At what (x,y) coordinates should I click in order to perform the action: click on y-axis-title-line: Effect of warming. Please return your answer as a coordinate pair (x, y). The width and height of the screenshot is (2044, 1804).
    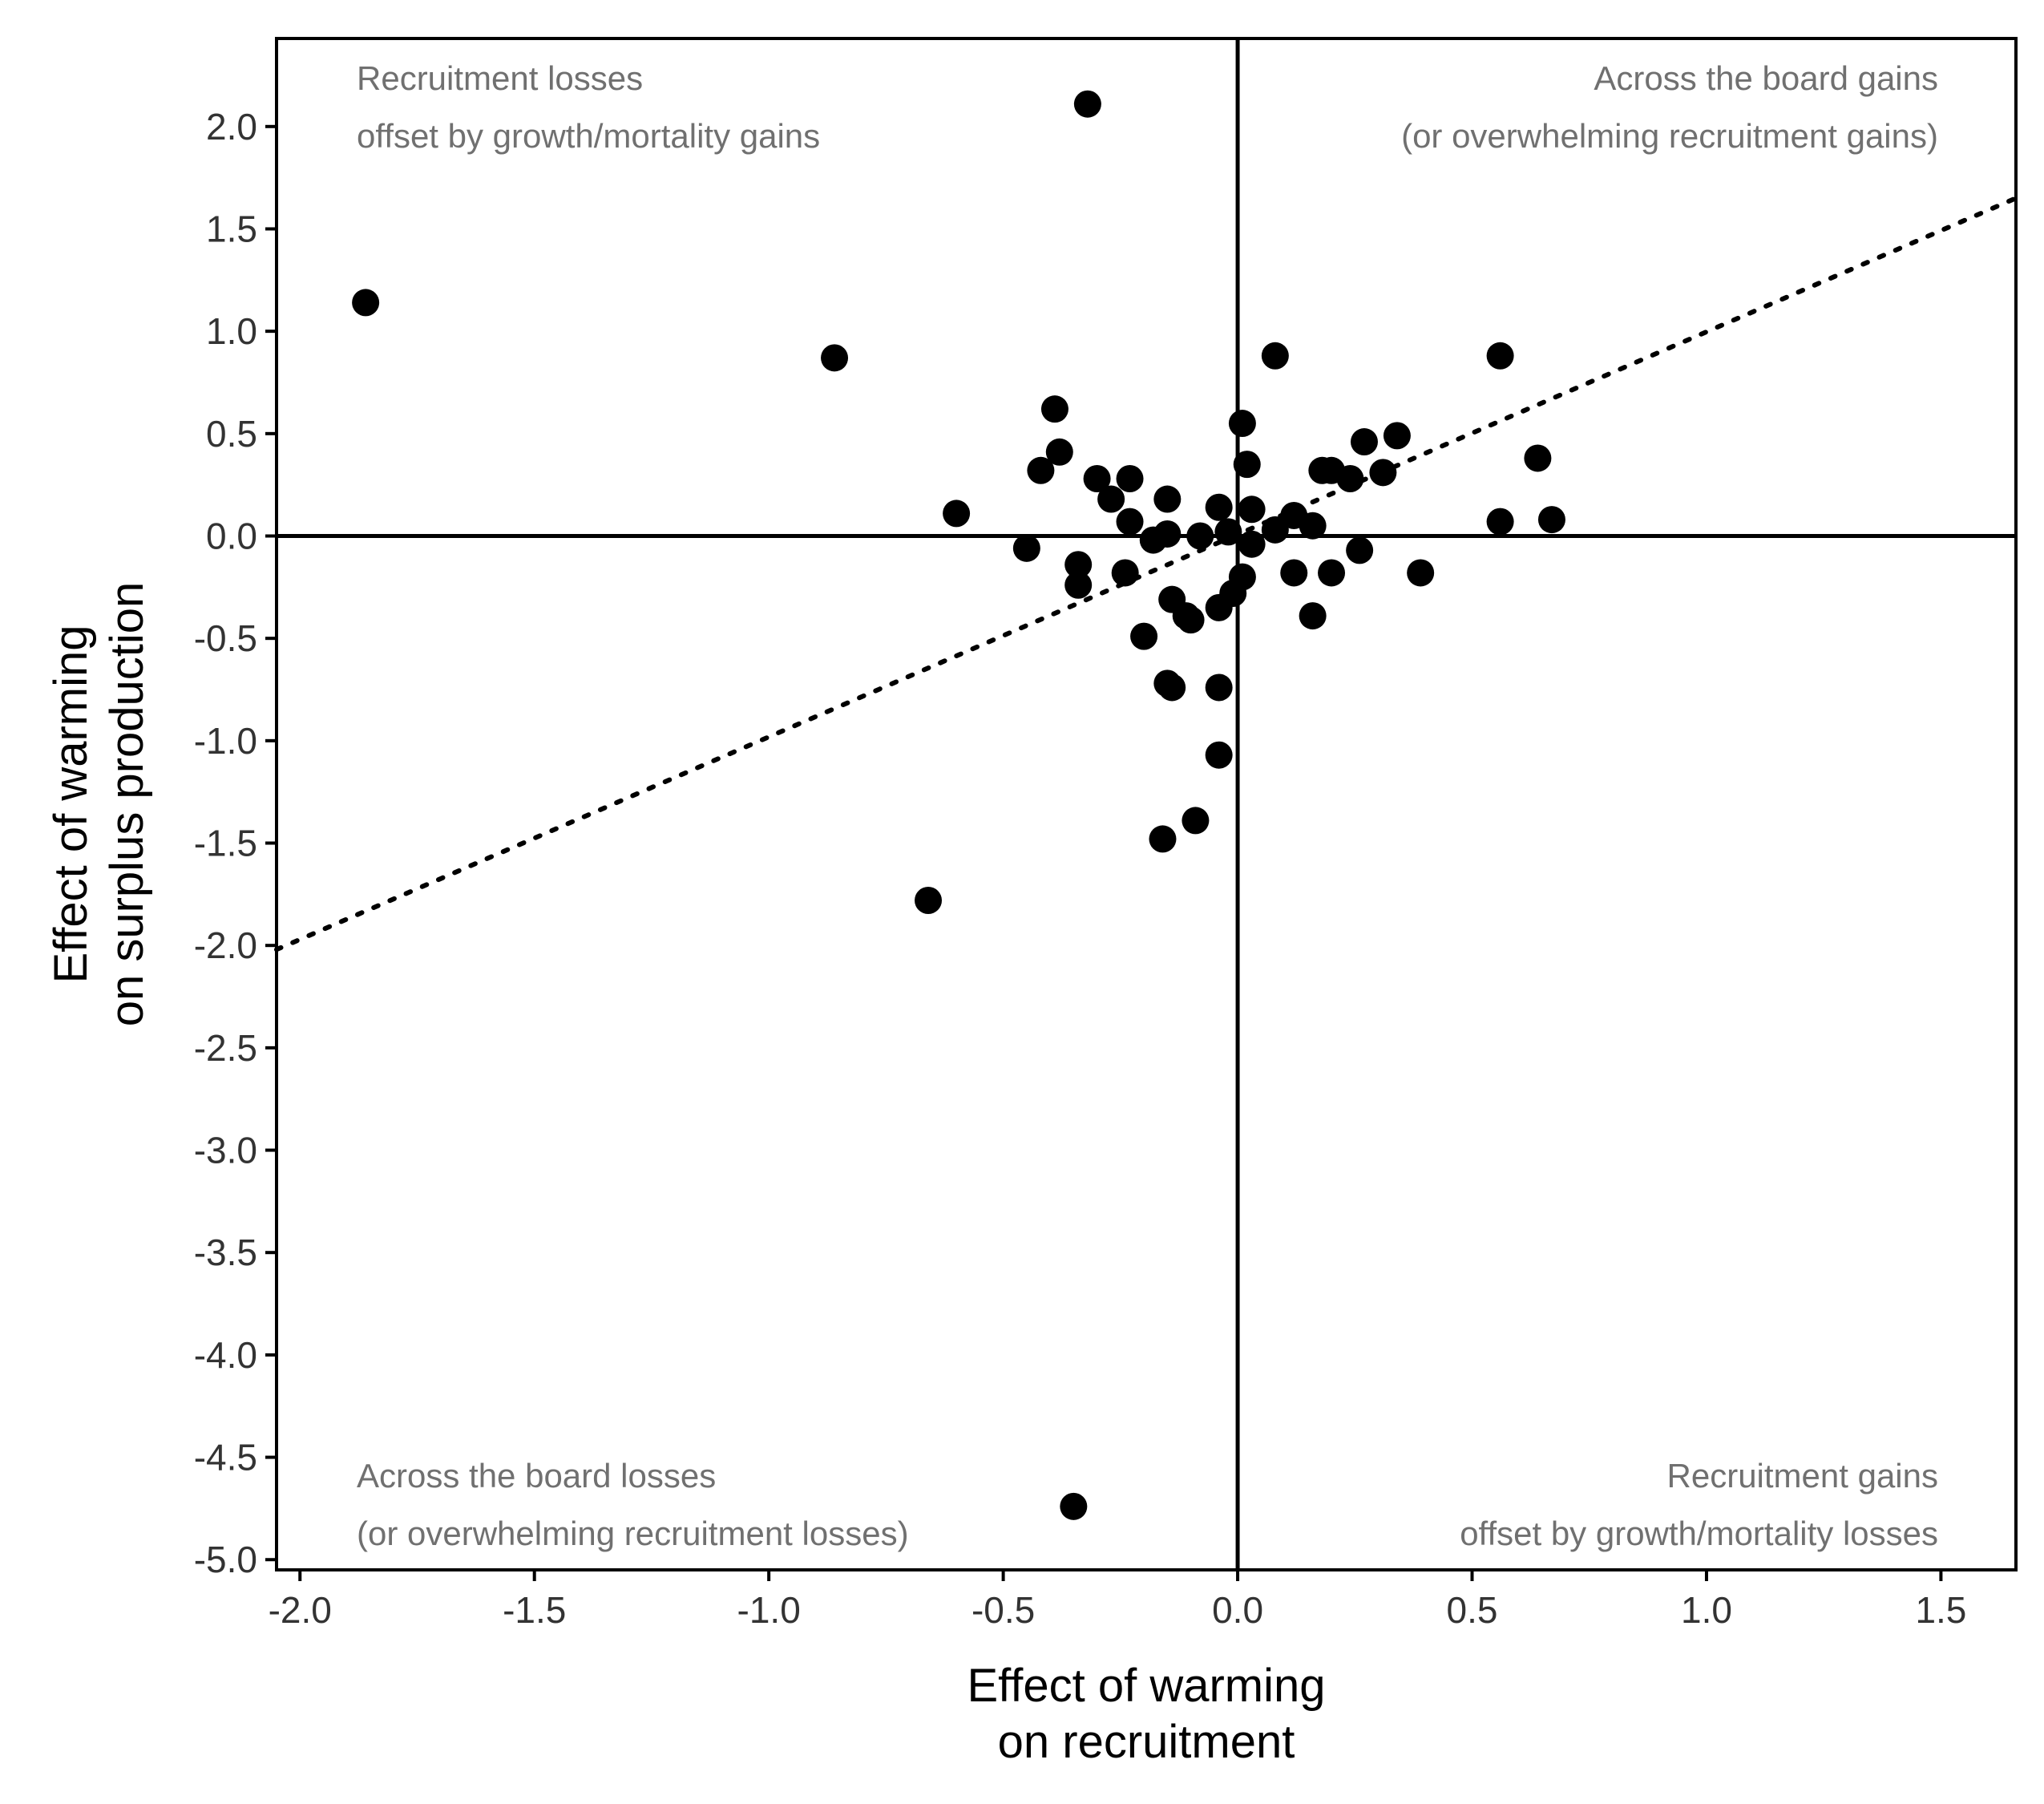
    Looking at the image, I should click on (71, 804).